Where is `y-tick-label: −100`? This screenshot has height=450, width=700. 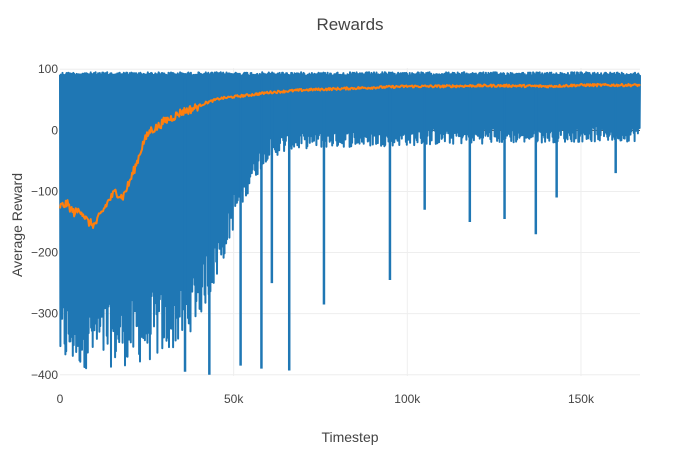
y-tick-label: −100 is located at coordinates (44, 191).